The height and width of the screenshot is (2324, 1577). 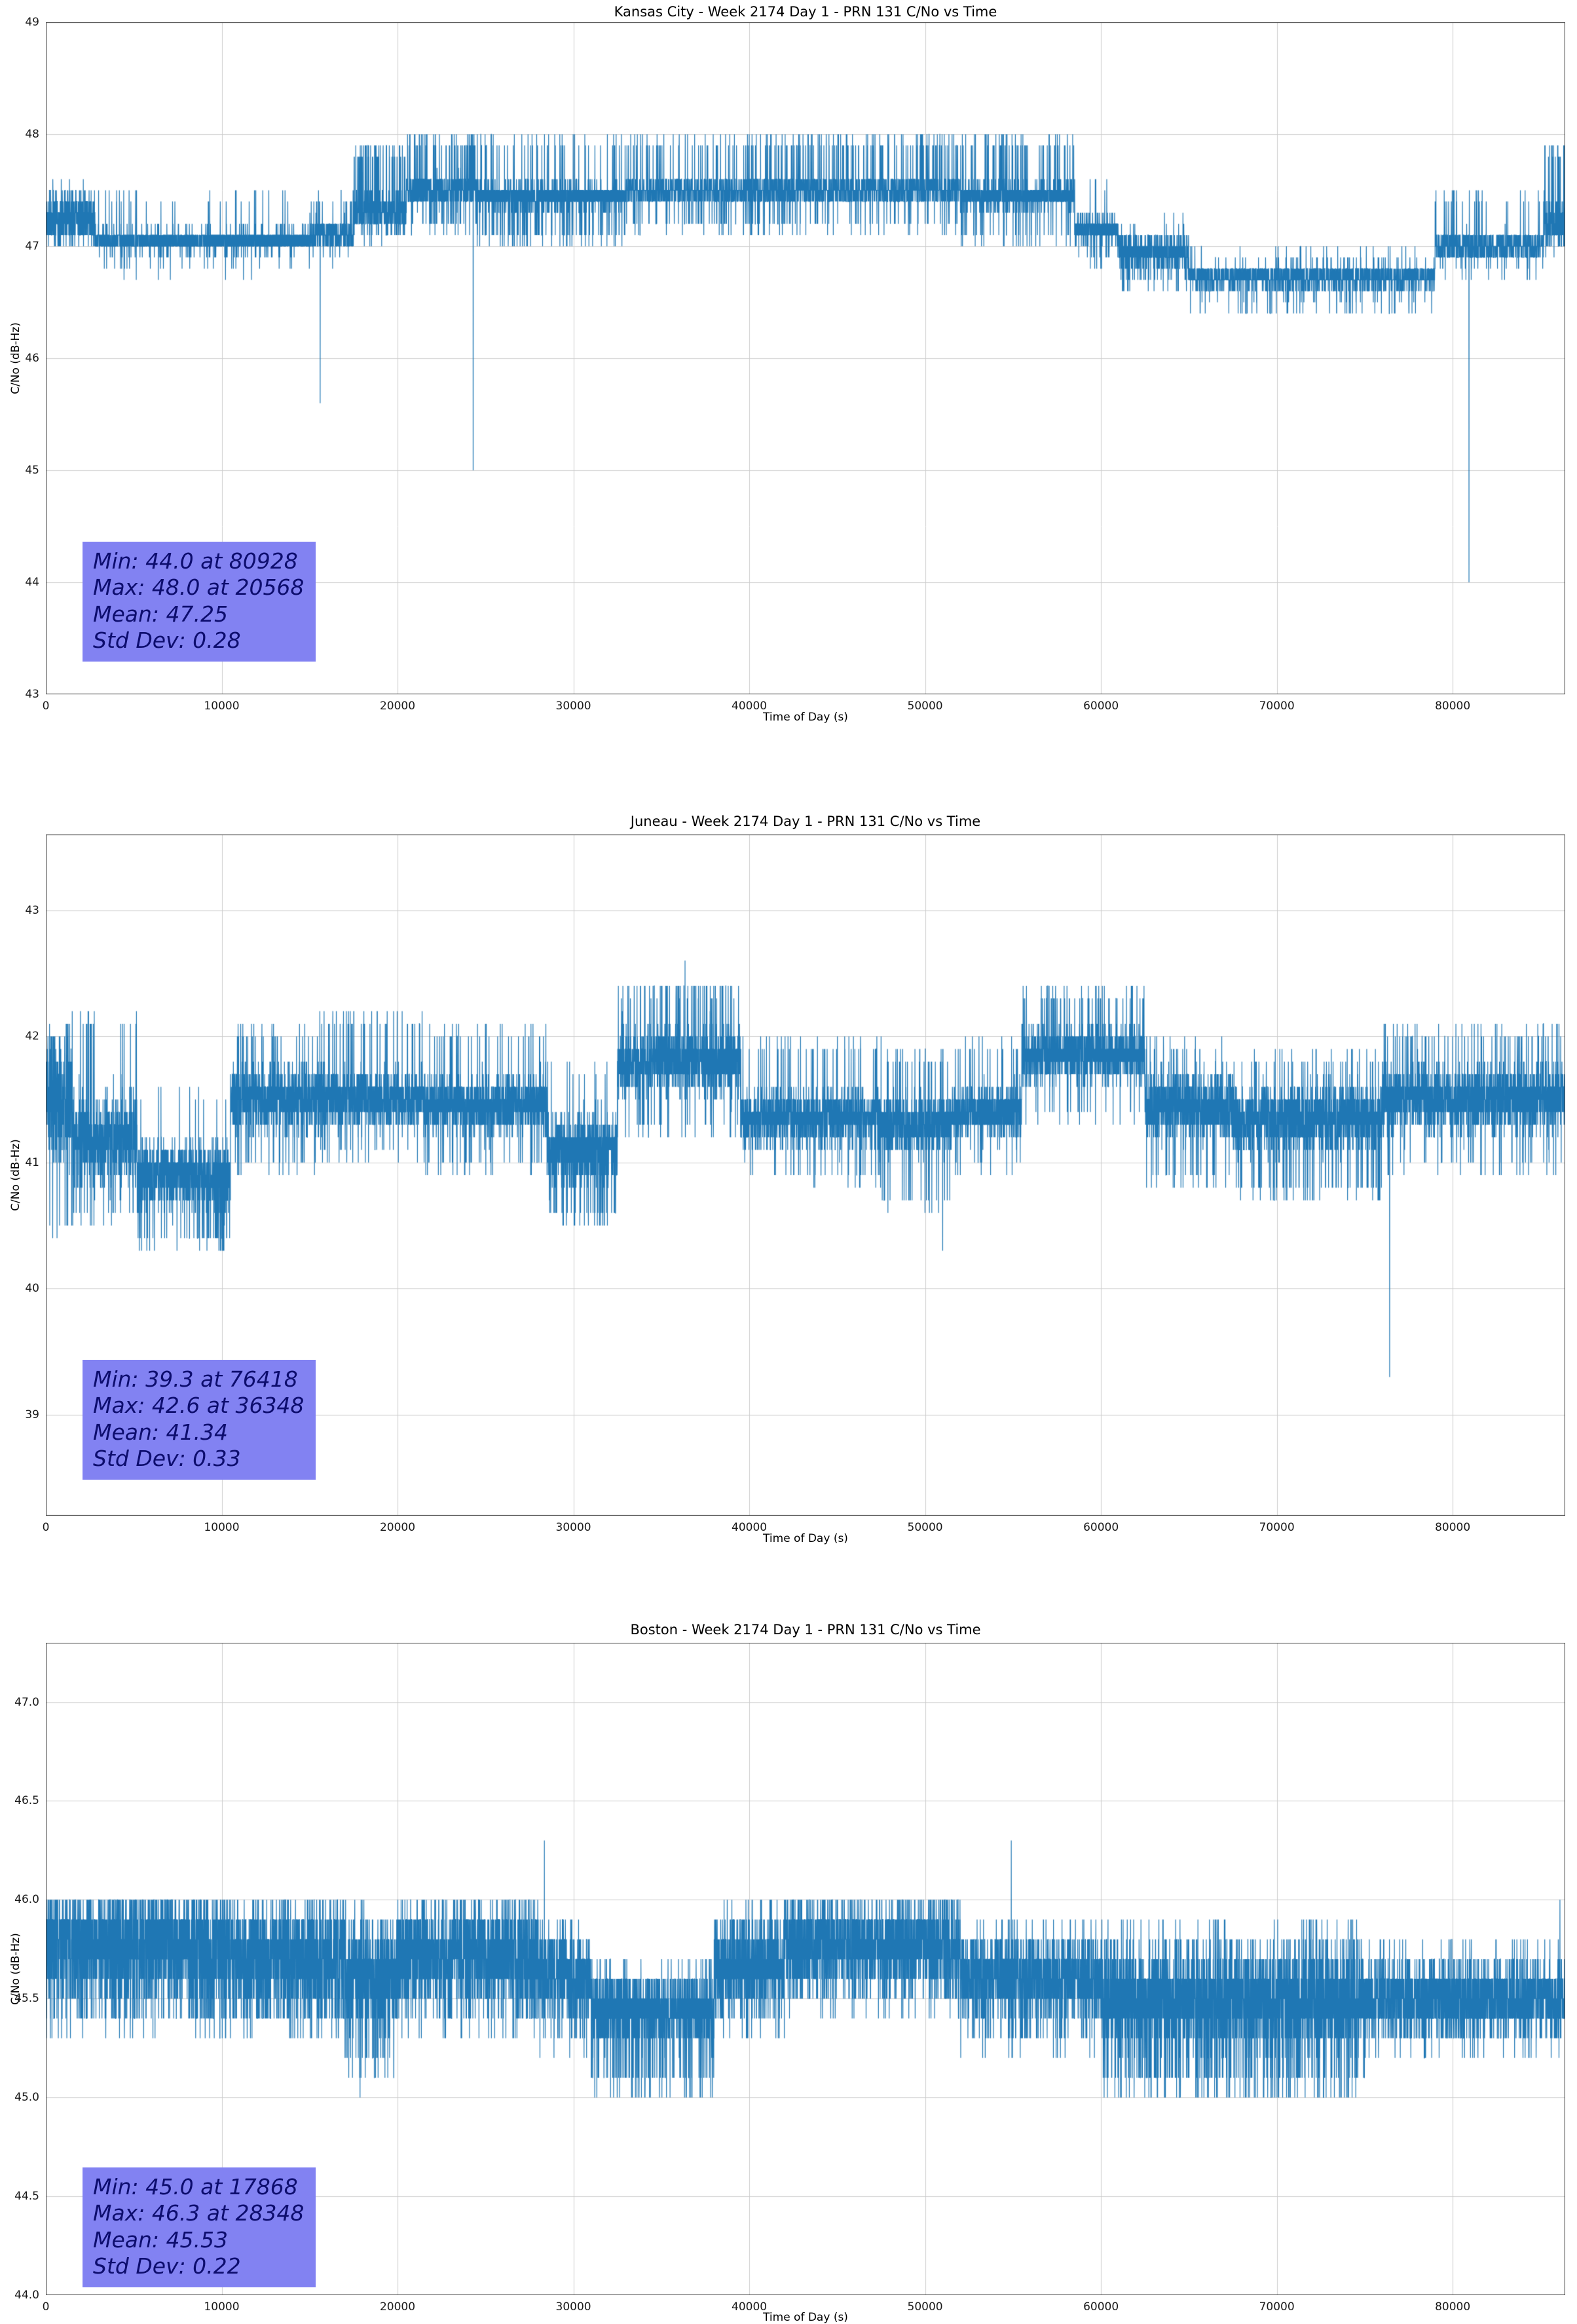 What do you see at coordinates (26, 1702) in the screenshot?
I see `y-tick-label: 47.0` at bounding box center [26, 1702].